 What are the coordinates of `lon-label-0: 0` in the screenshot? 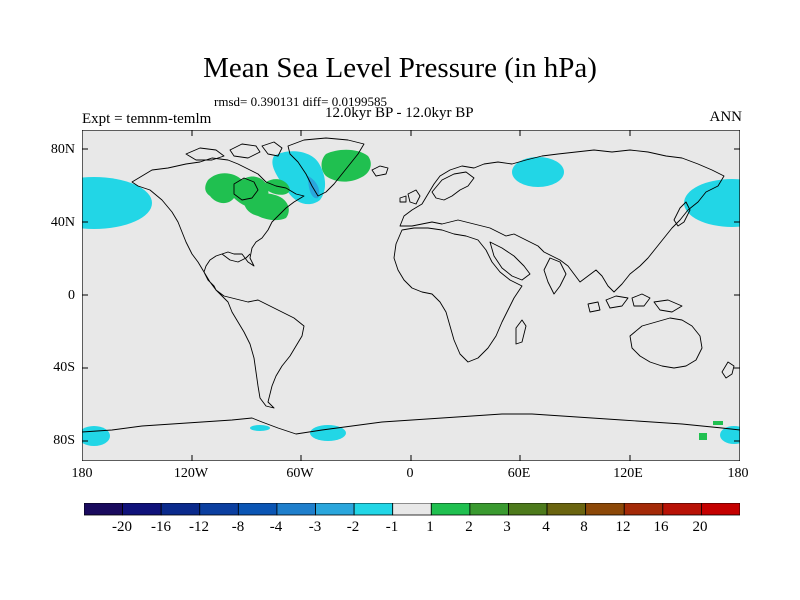 It's located at (410, 473).